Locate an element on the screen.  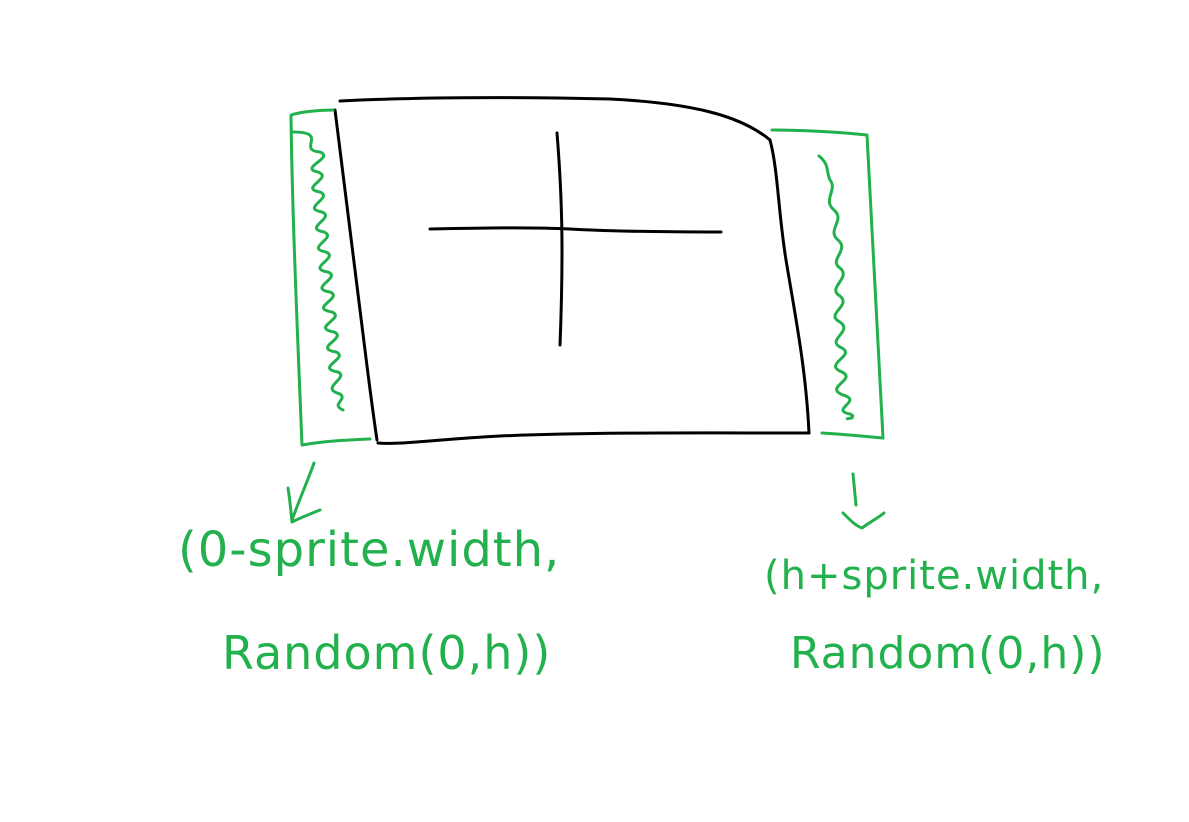
crosshair-horizontal is located at coordinates (575, 230).